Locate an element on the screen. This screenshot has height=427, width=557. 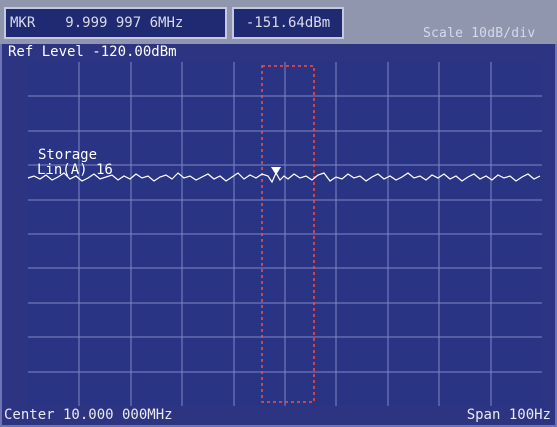
marker-window is located at coordinates (288, 234).